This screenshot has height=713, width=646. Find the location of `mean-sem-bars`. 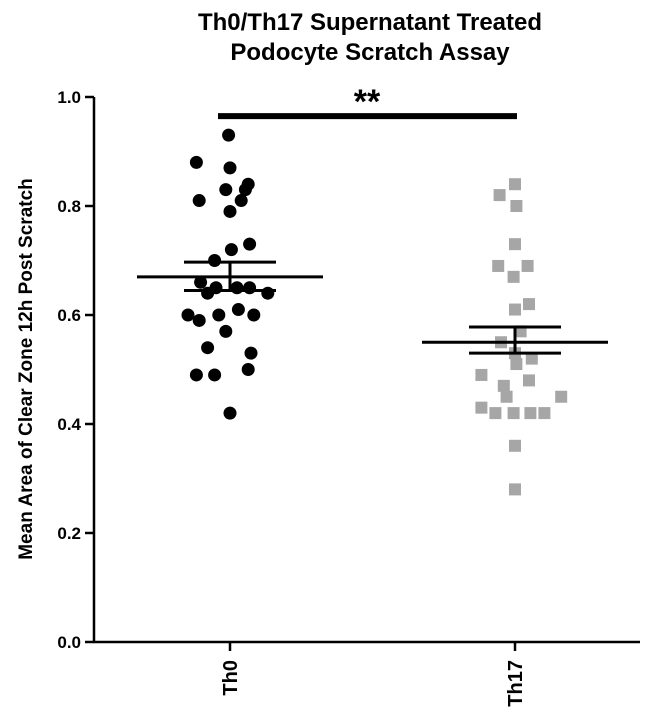

mean-sem-bars is located at coordinates (372, 307).